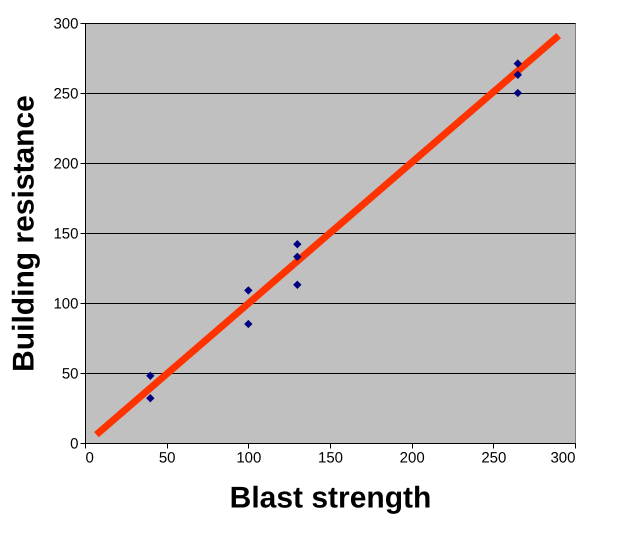 The height and width of the screenshot is (553, 627). What do you see at coordinates (74, 444) in the screenshot?
I see `y-tick-label: 0` at bounding box center [74, 444].